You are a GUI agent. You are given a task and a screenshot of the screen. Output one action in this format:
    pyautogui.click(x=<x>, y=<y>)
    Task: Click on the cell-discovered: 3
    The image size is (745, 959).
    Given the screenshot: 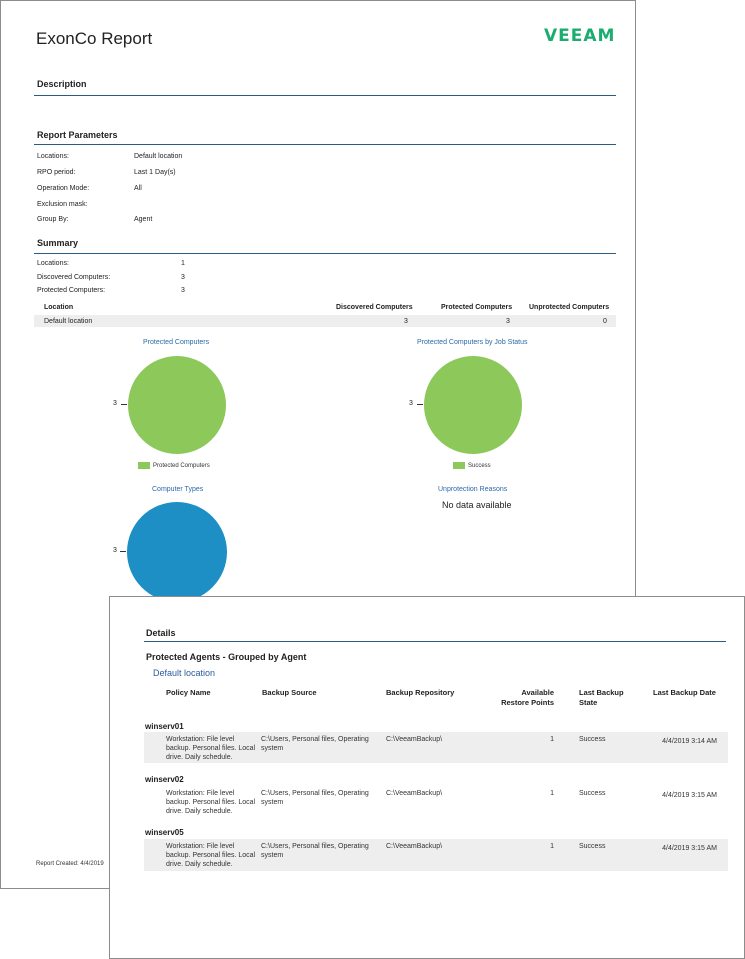 What is the action you would take?
    pyautogui.click(x=406, y=321)
    